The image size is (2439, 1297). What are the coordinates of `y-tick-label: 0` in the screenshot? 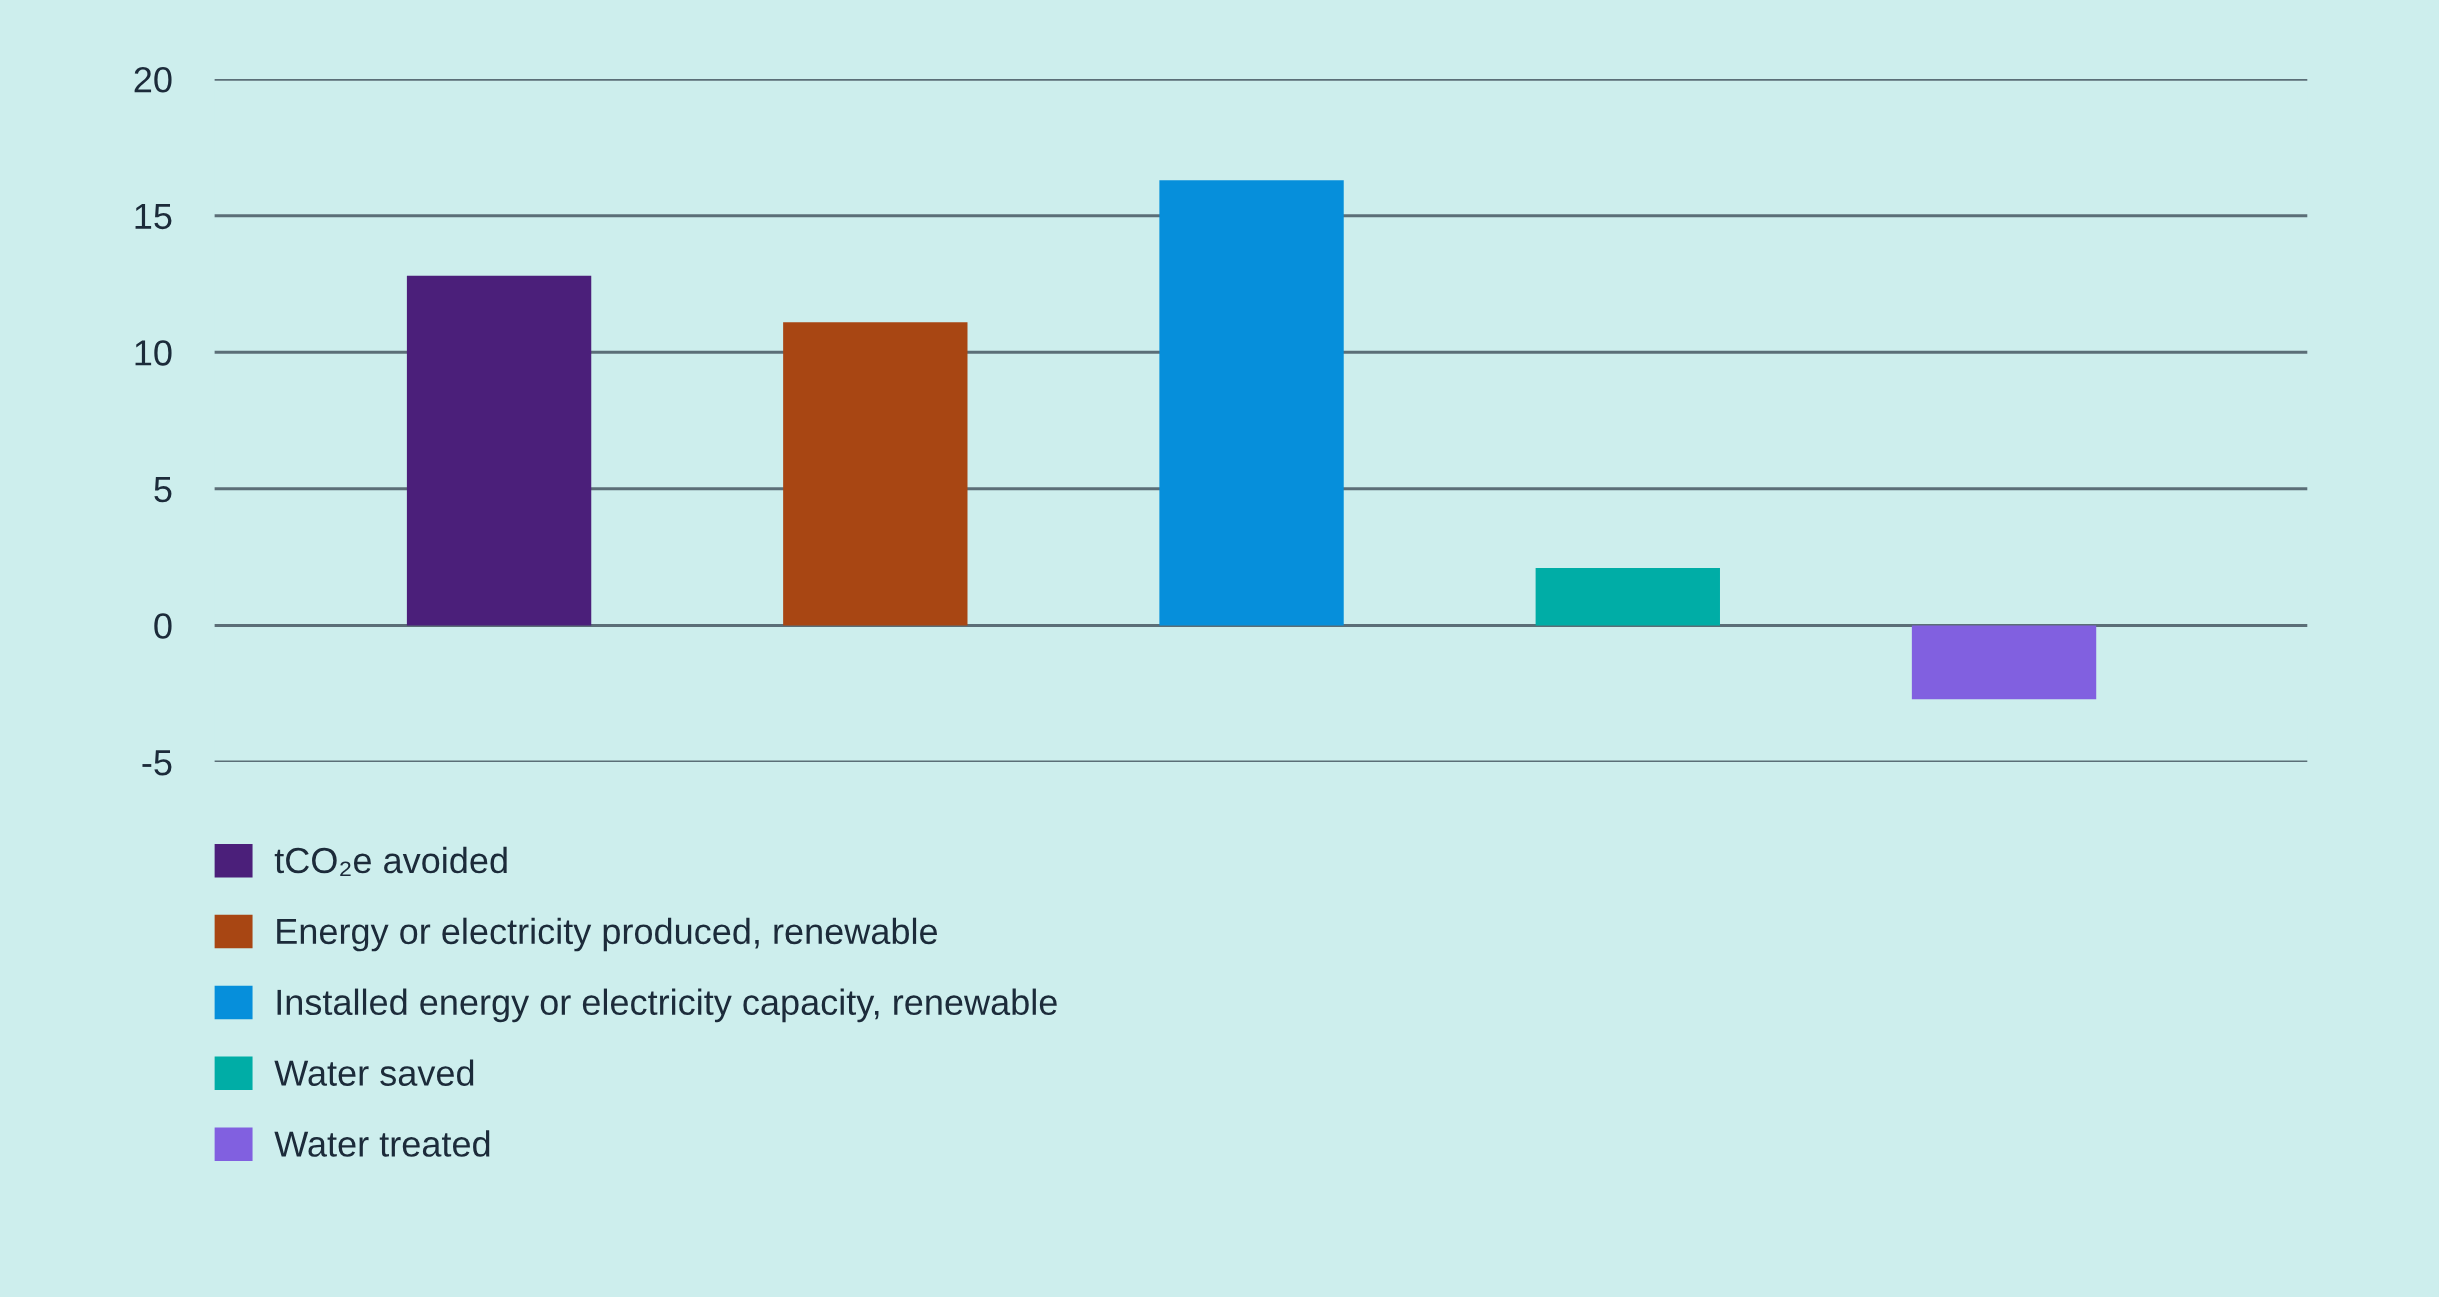 It's located at (163, 626).